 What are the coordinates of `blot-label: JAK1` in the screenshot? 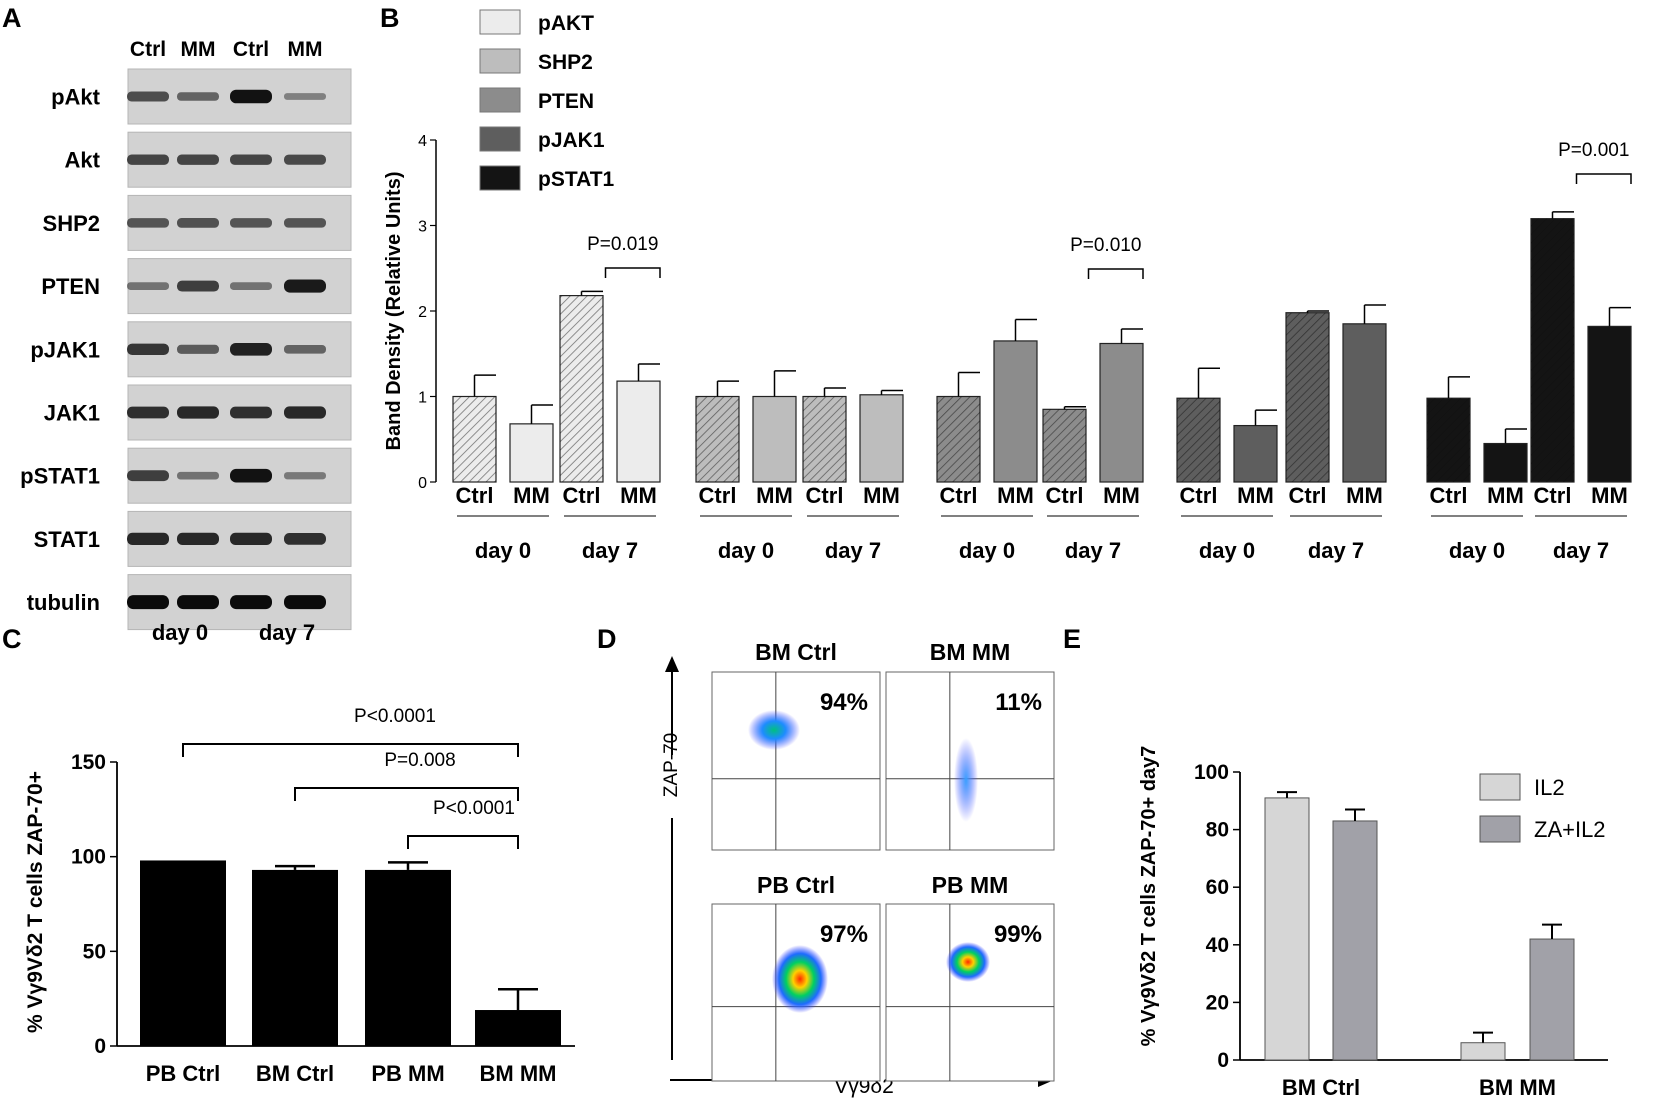 It's located at (72, 413).